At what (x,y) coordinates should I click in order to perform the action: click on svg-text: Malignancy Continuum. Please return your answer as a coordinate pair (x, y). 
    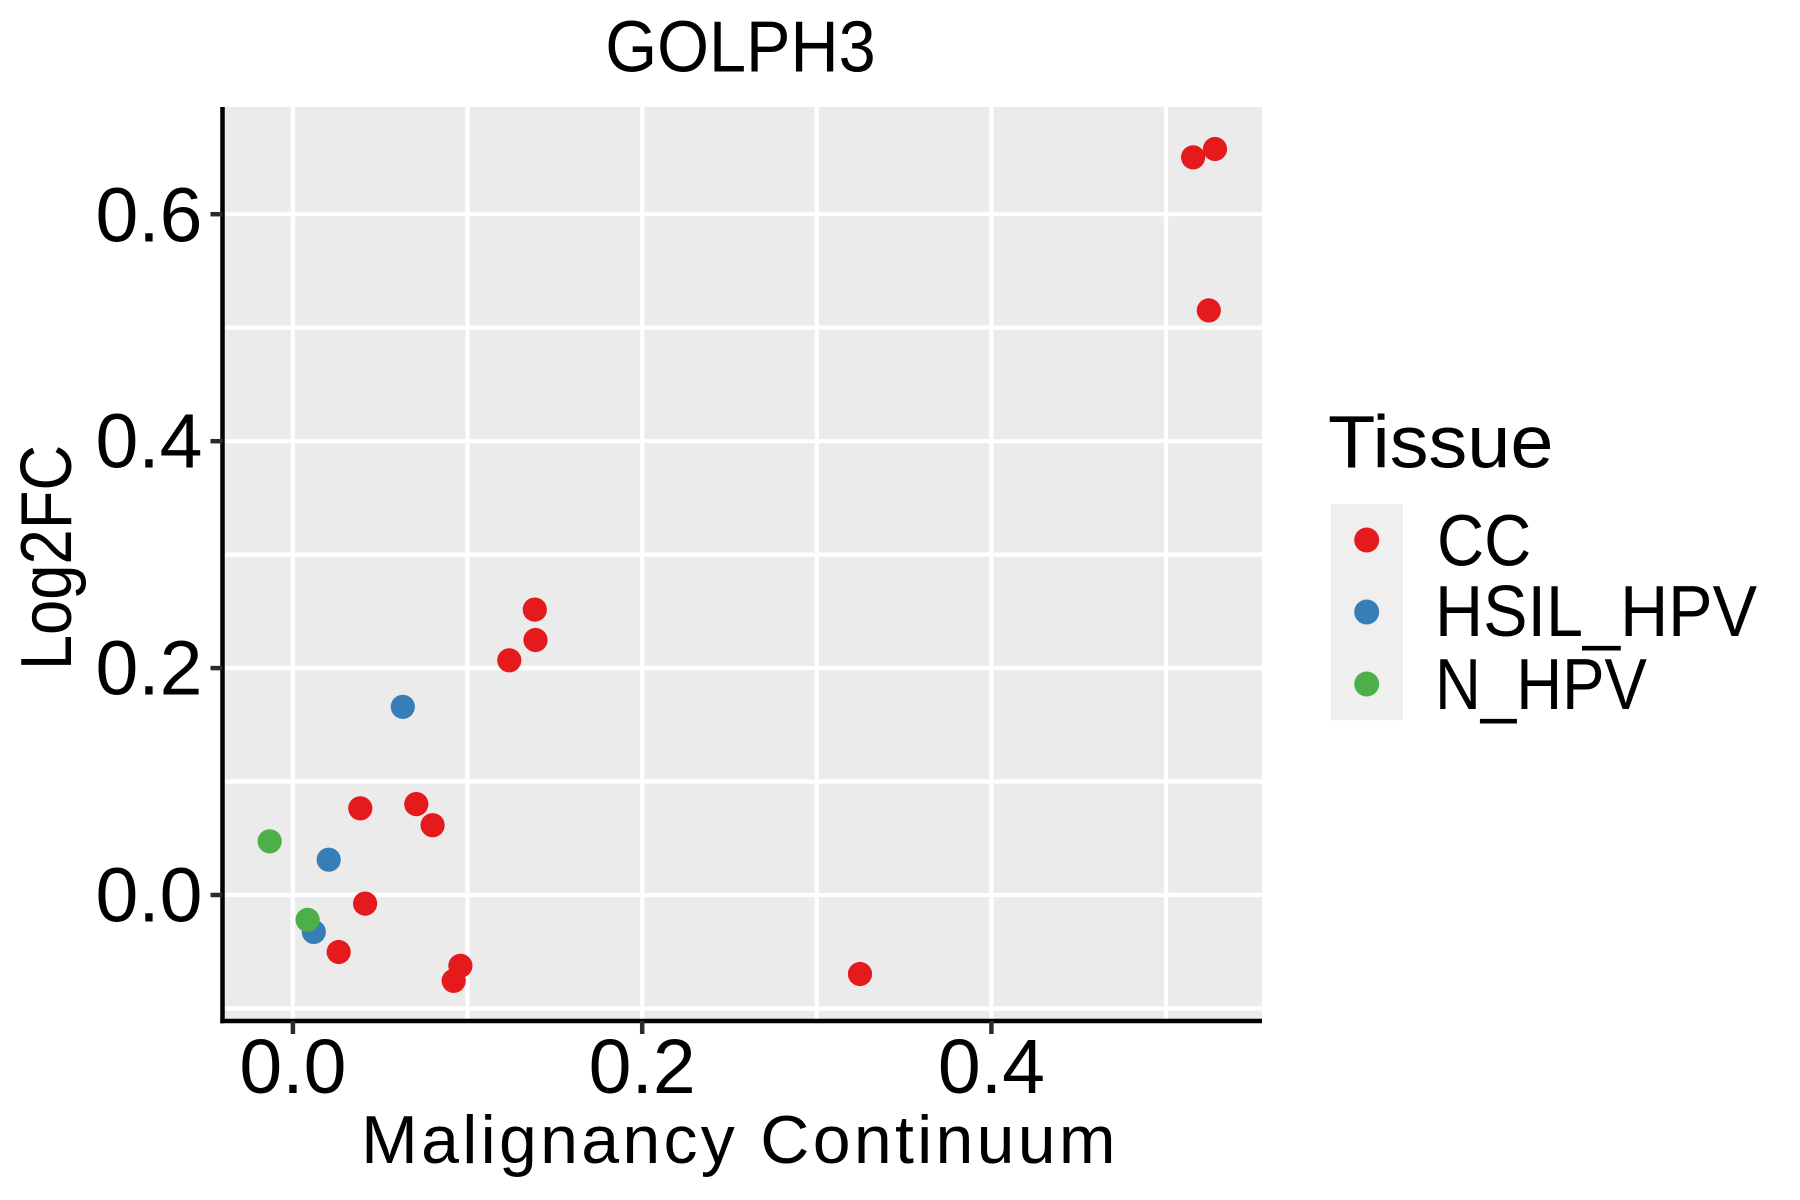
    Looking at the image, I should click on (740, 1140).